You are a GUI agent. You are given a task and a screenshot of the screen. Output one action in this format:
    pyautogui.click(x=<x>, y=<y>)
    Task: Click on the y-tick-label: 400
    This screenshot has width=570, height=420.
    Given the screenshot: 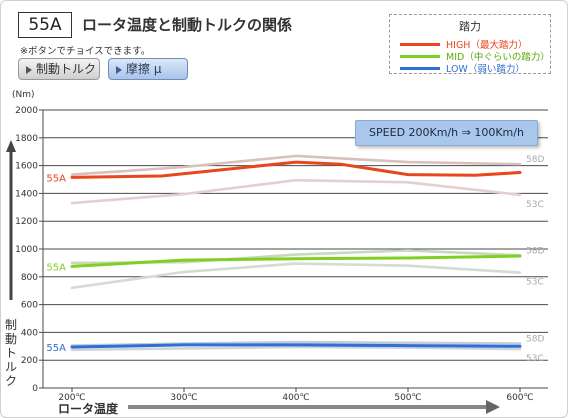 What is the action you would take?
    pyautogui.click(x=29, y=333)
    